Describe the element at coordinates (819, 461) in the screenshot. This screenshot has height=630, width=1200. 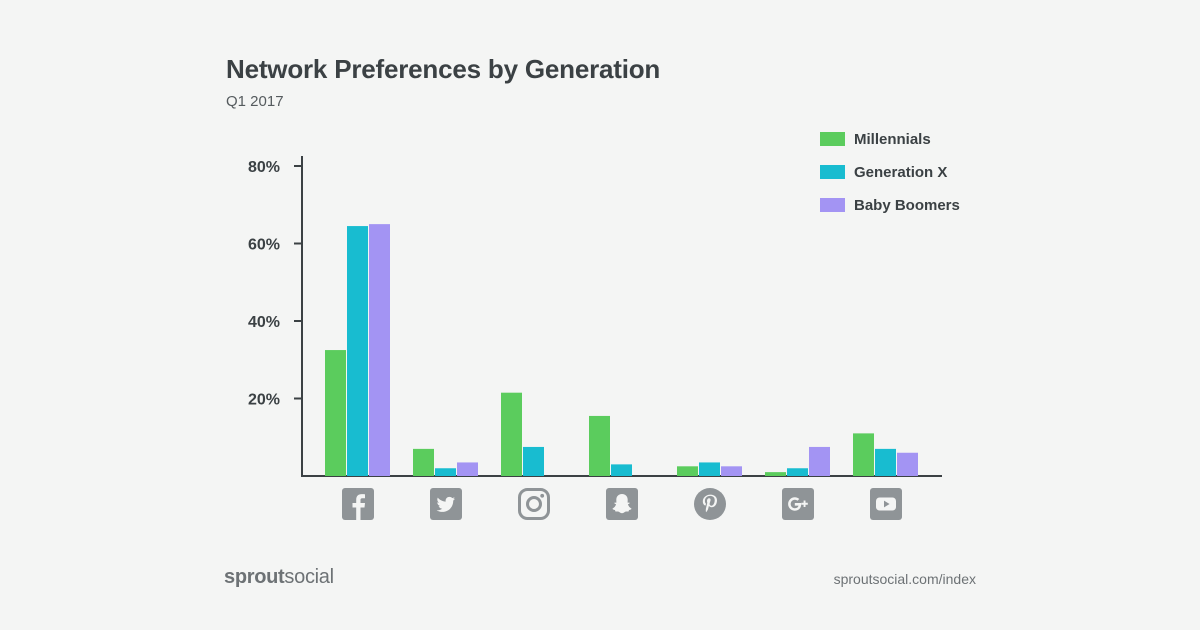
I see `bar-baby-boomers-google-plus` at that location.